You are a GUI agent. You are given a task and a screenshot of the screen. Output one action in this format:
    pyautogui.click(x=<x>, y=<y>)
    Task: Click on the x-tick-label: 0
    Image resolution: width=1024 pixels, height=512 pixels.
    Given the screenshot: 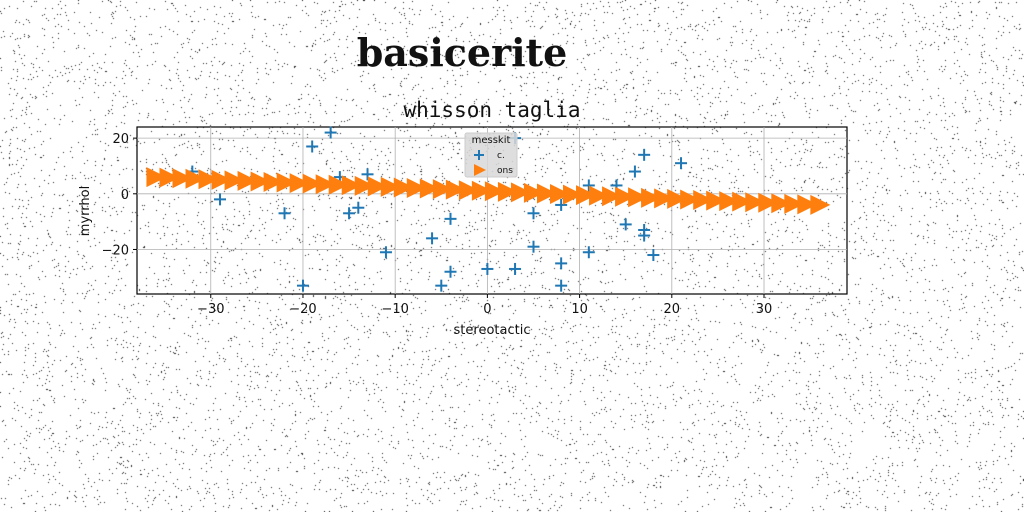 What is the action you would take?
    pyautogui.click(x=487, y=309)
    